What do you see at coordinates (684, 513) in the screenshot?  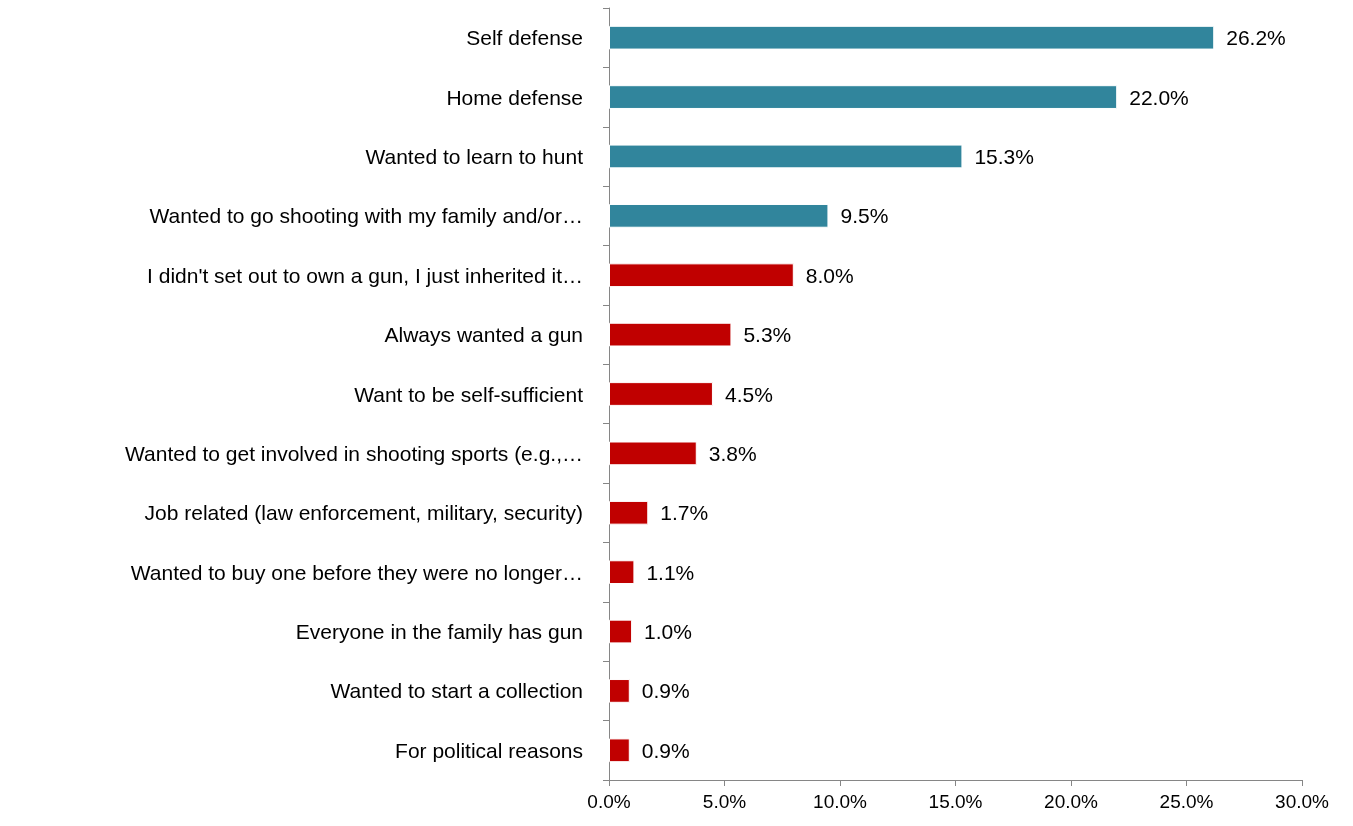 I see `data-label: 1.7%` at bounding box center [684, 513].